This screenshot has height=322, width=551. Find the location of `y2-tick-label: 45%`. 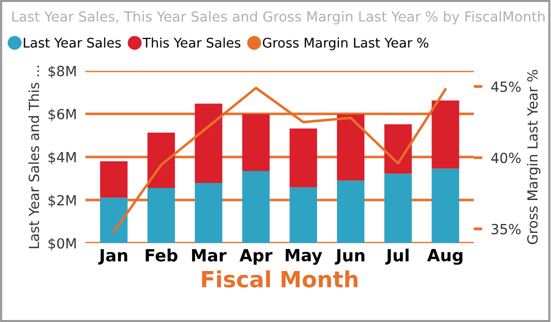

y2-tick-label: 45% is located at coordinates (506, 86).